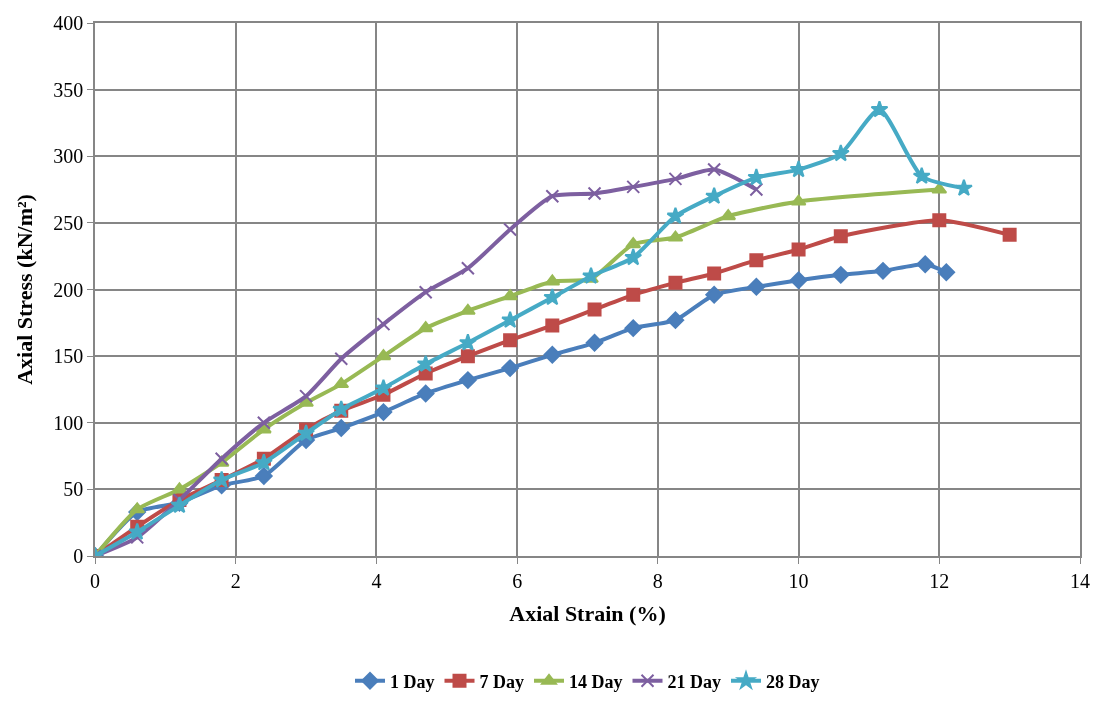 This screenshot has width=1102, height=712. Describe the element at coordinates (68, 222) in the screenshot. I see `y-tick-label: 250` at that location.